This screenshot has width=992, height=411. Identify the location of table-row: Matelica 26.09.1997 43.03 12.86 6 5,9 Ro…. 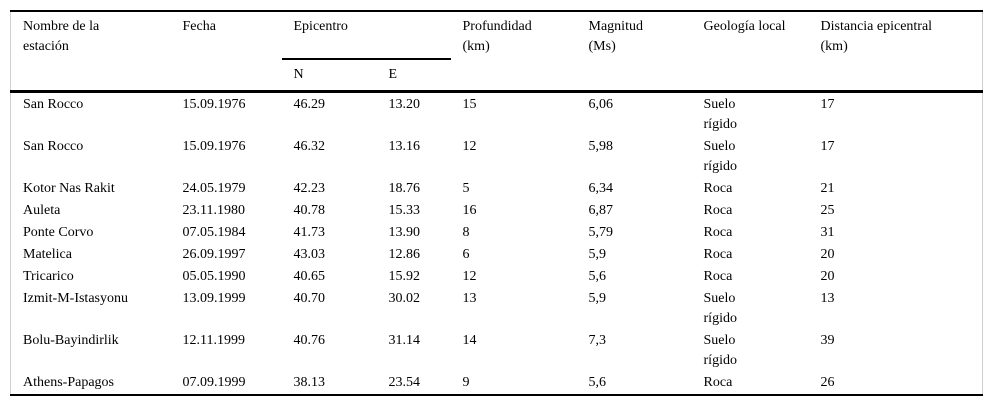
(497, 255).